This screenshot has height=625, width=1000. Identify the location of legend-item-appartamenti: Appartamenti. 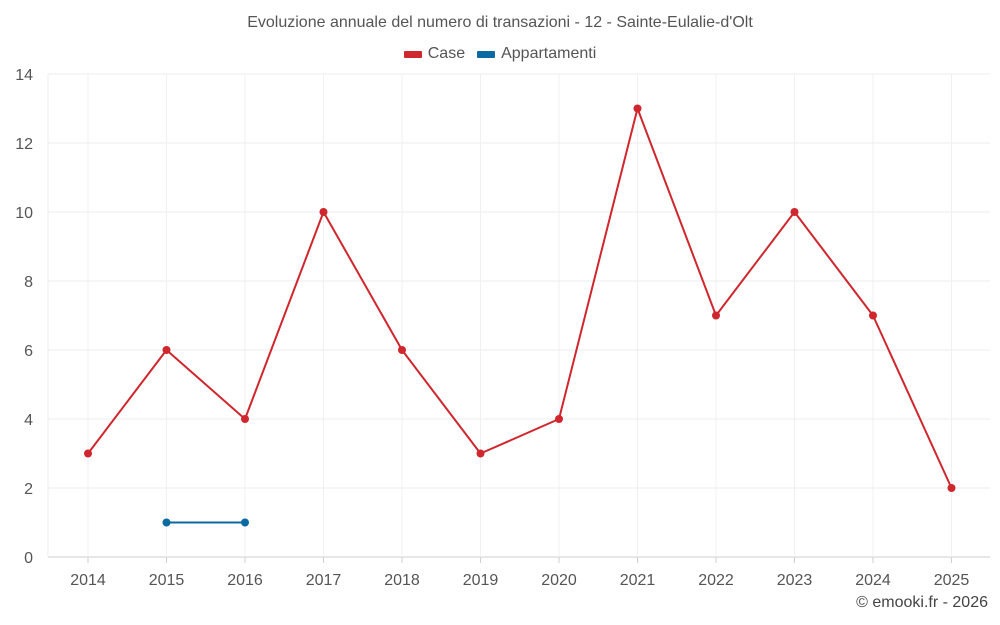
(536, 54).